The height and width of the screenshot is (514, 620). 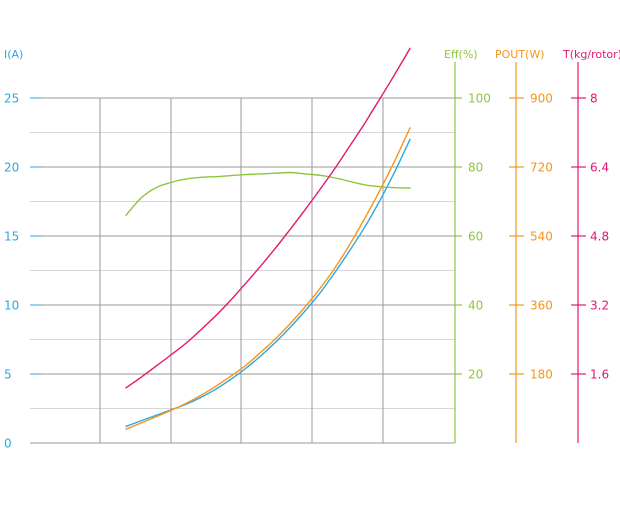 What do you see at coordinates (8, 444) in the screenshot?
I see `tick-label-current: 0` at bounding box center [8, 444].